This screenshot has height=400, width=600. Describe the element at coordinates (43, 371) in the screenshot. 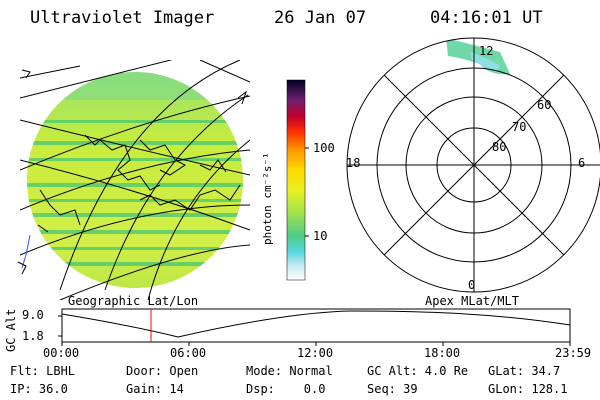

I see `info-filter: Flt: LBHL` at that location.